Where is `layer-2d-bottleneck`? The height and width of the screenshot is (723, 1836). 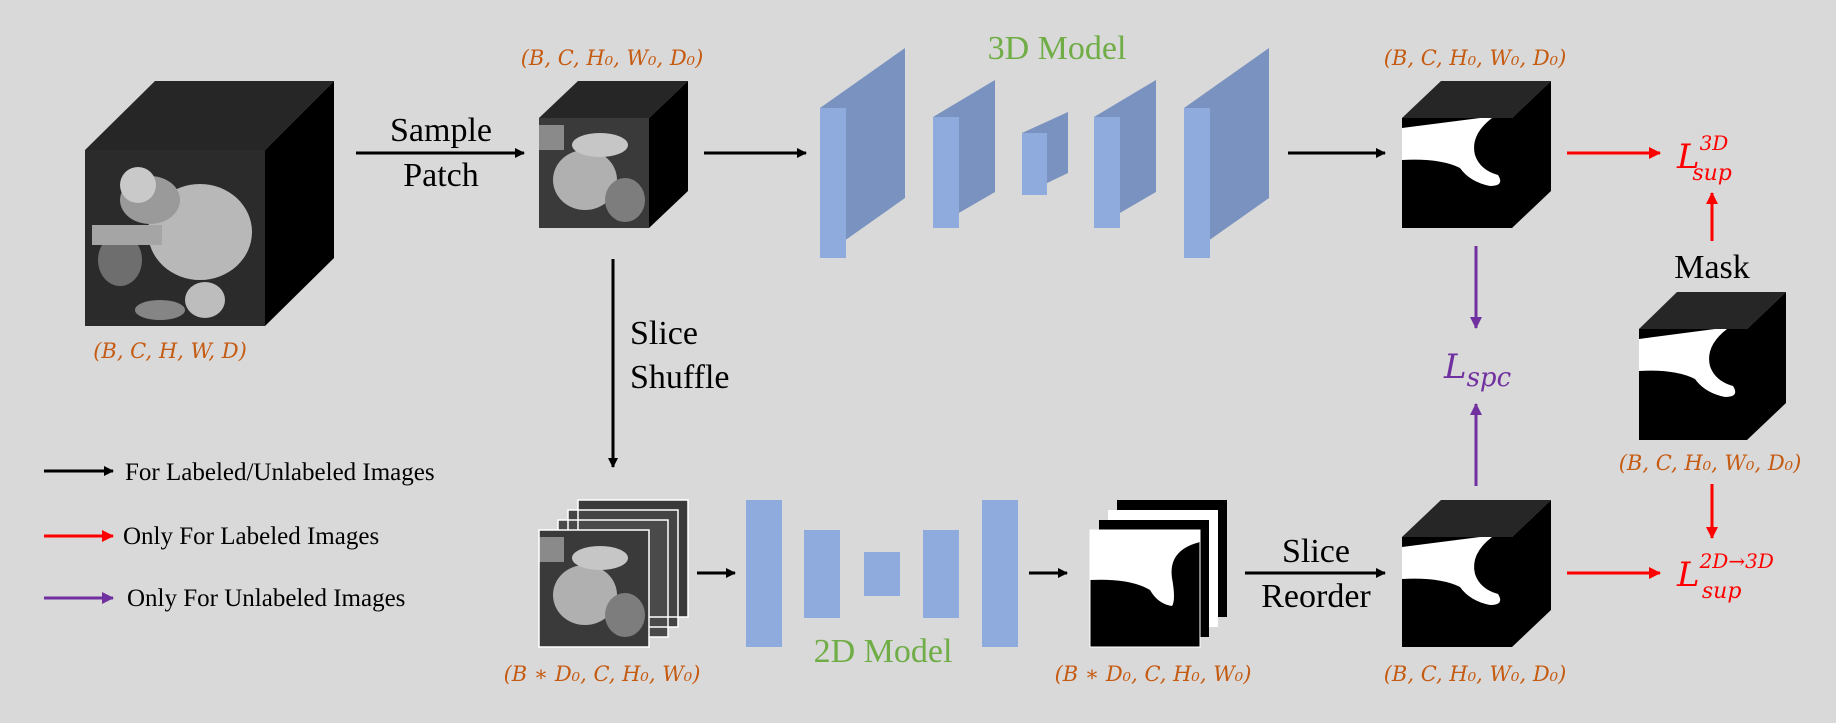 layer-2d-bottleneck is located at coordinates (882, 574).